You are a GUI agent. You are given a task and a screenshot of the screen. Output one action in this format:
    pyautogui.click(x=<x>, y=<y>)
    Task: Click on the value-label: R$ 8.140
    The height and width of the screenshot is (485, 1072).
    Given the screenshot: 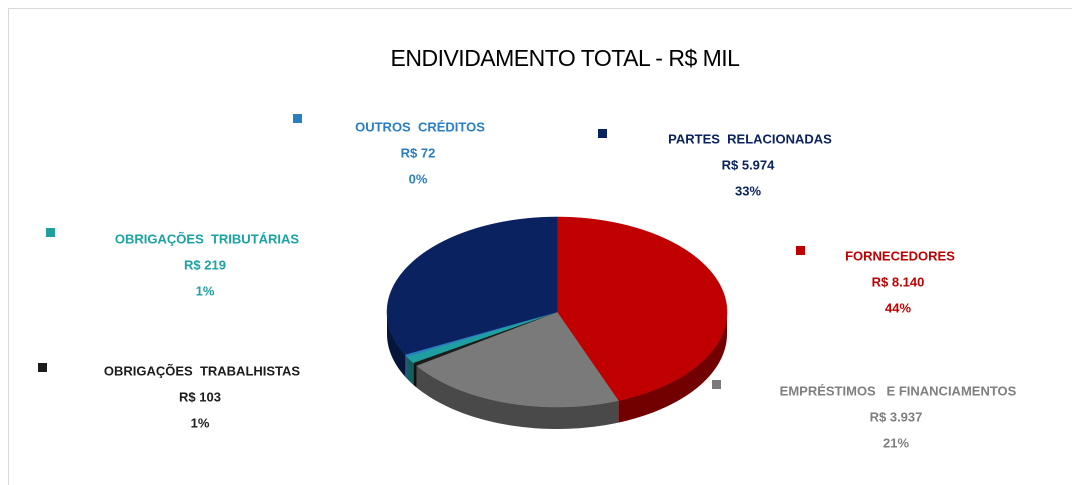 What is the action you would take?
    pyautogui.click(x=898, y=281)
    